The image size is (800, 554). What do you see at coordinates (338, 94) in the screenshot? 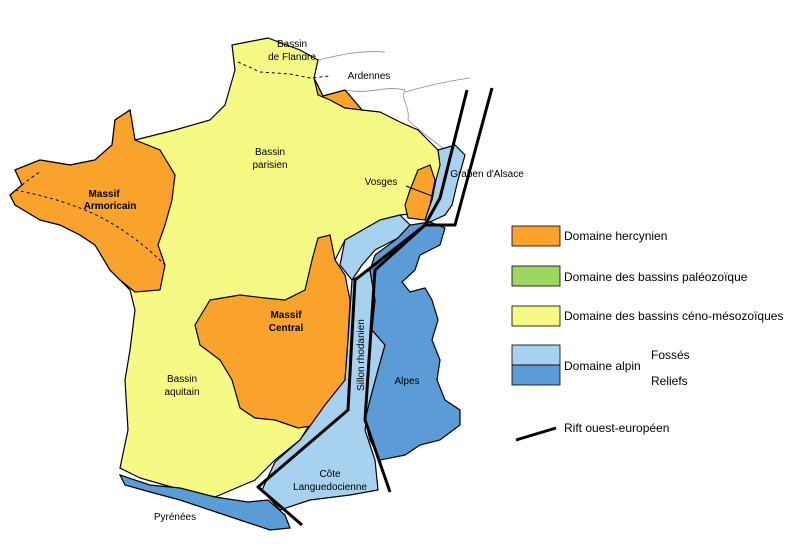
I see `region-ardennes` at bounding box center [338, 94].